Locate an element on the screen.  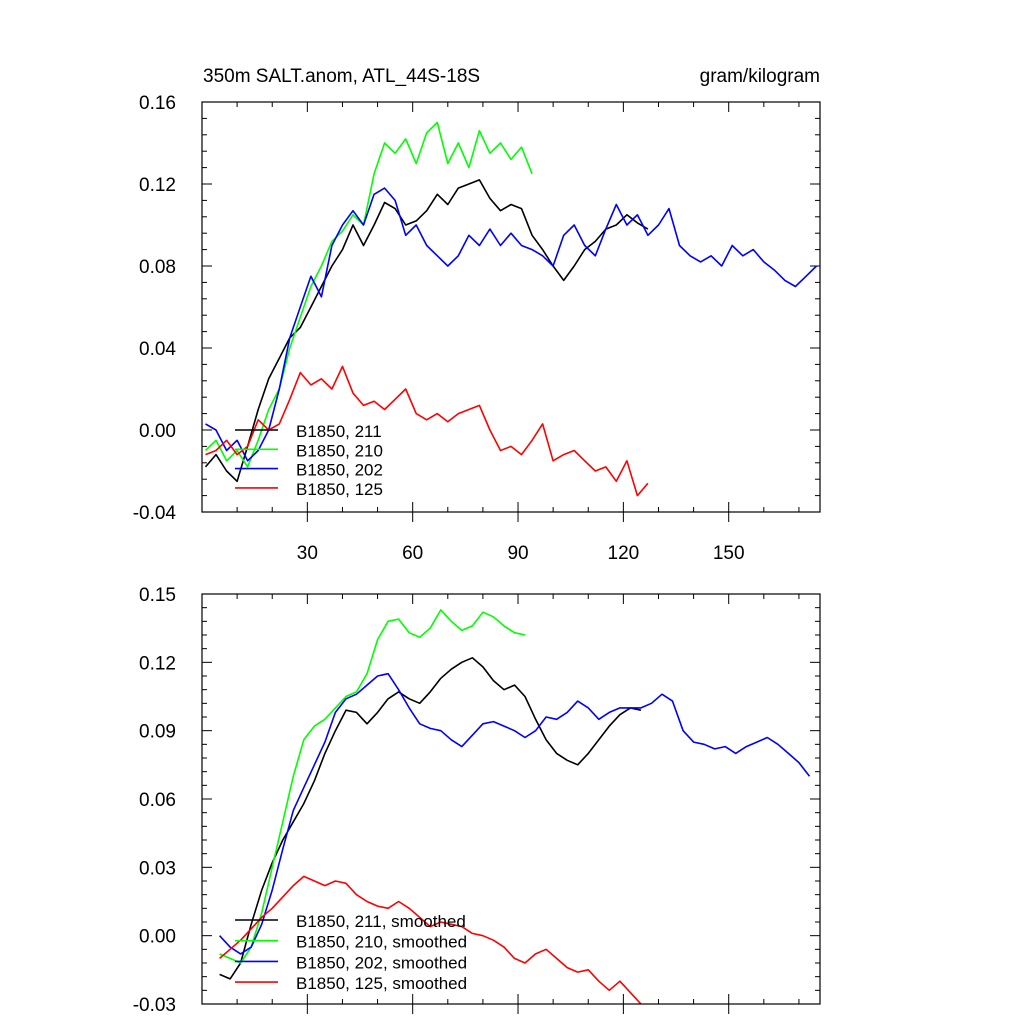
top-y-tick-label: 0.08 is located at coordinates (157, 267).